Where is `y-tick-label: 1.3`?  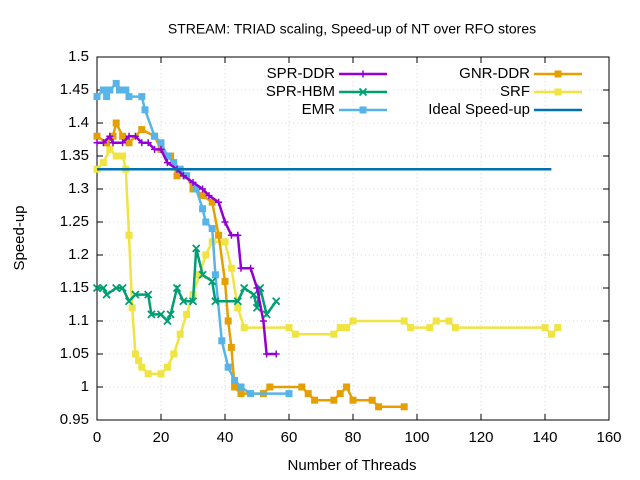 y-tick-label: 1.3 is located at coordinates (78, 188).